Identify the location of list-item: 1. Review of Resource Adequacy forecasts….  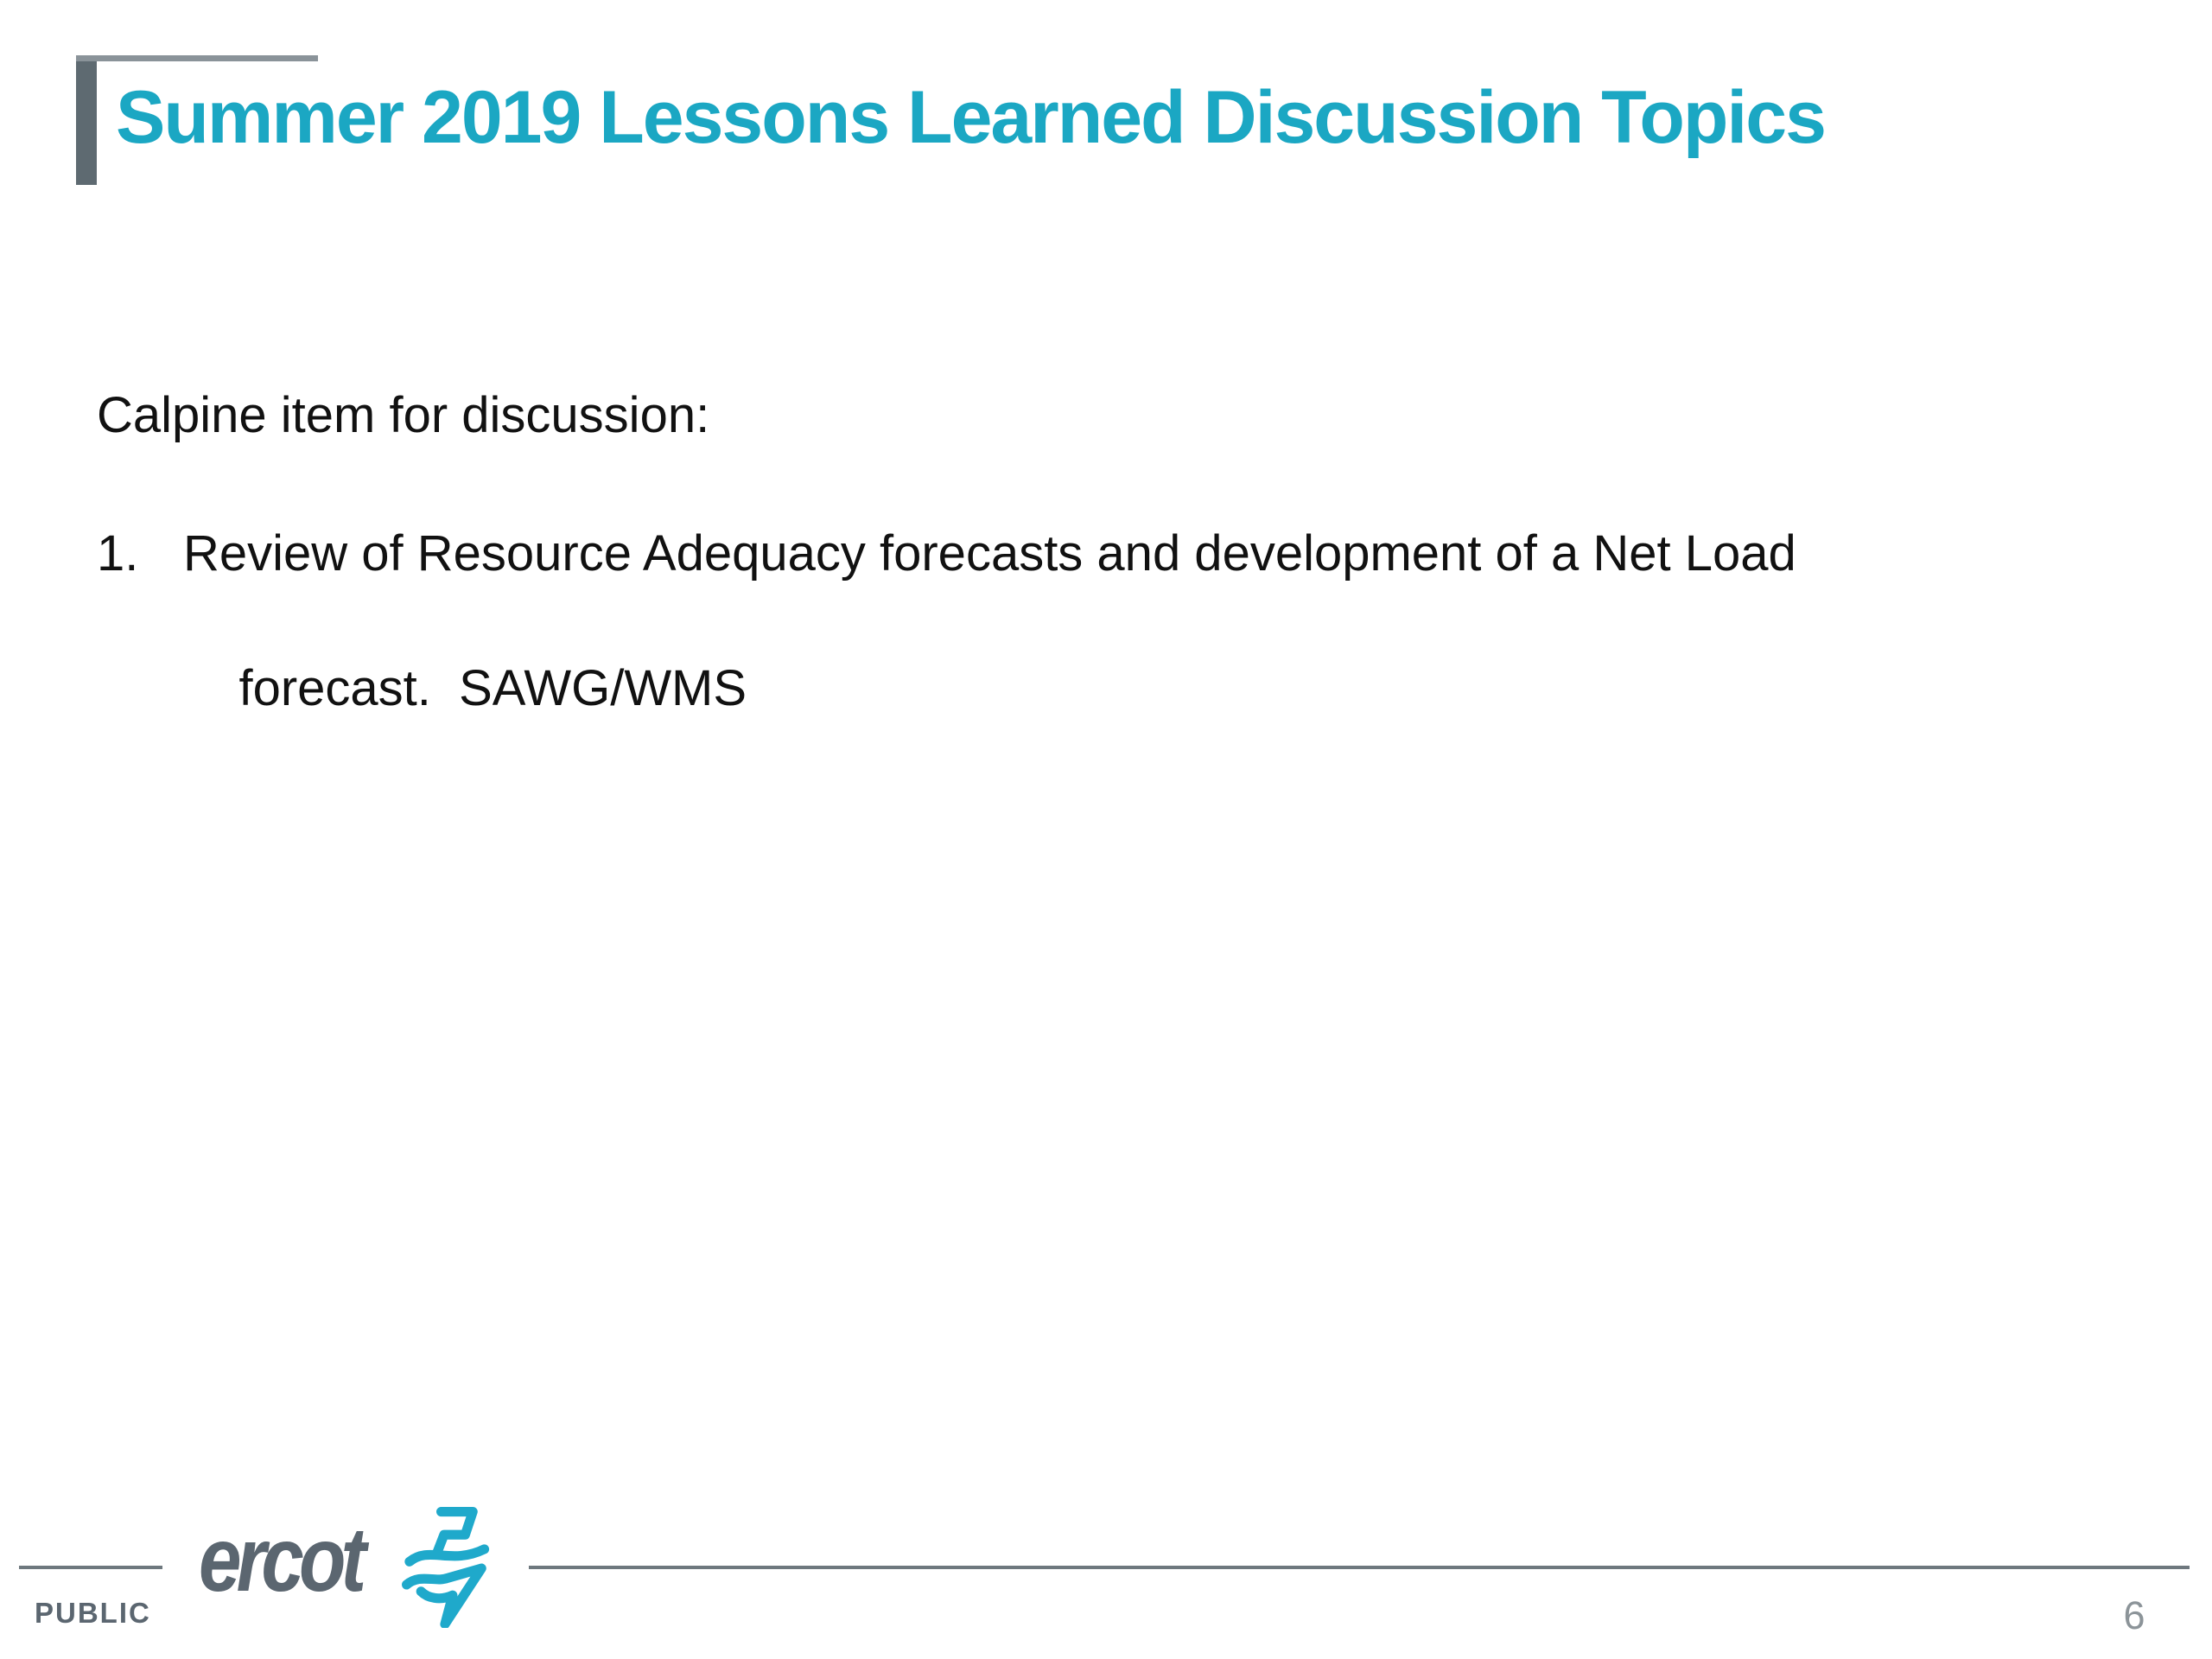
(946, 621).